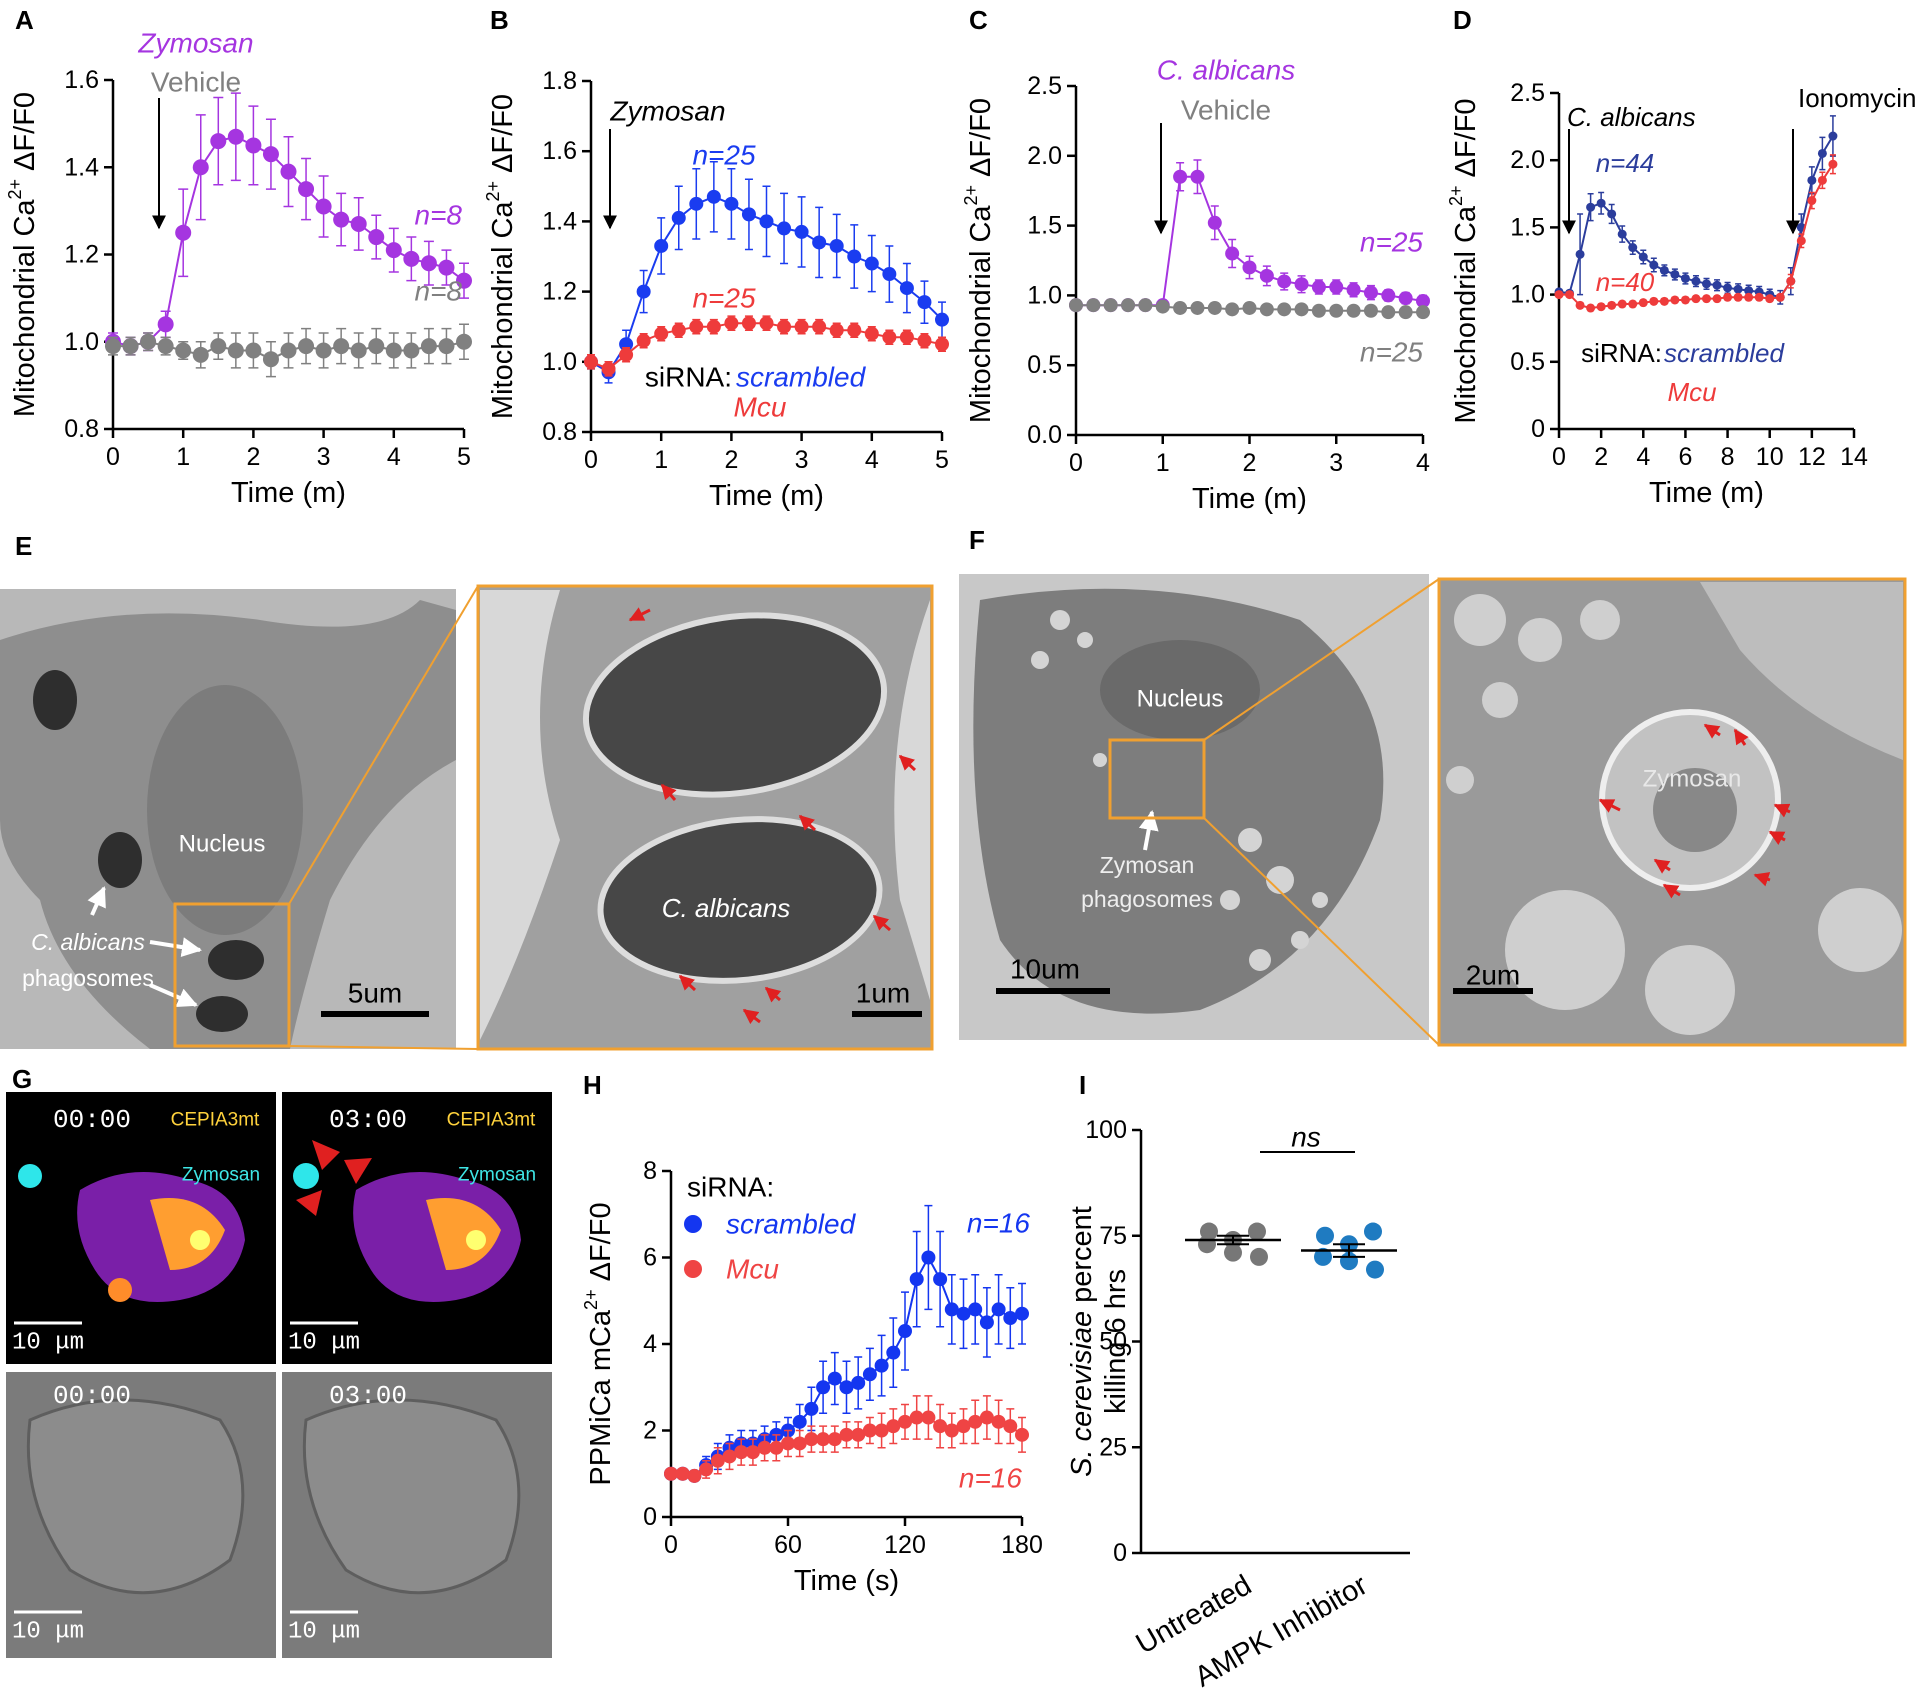 This screenshot has height=1705, width=1923. Describe the element at coordinates (1233, 1240) in the screenshot. I see `sem-bar` at that location.